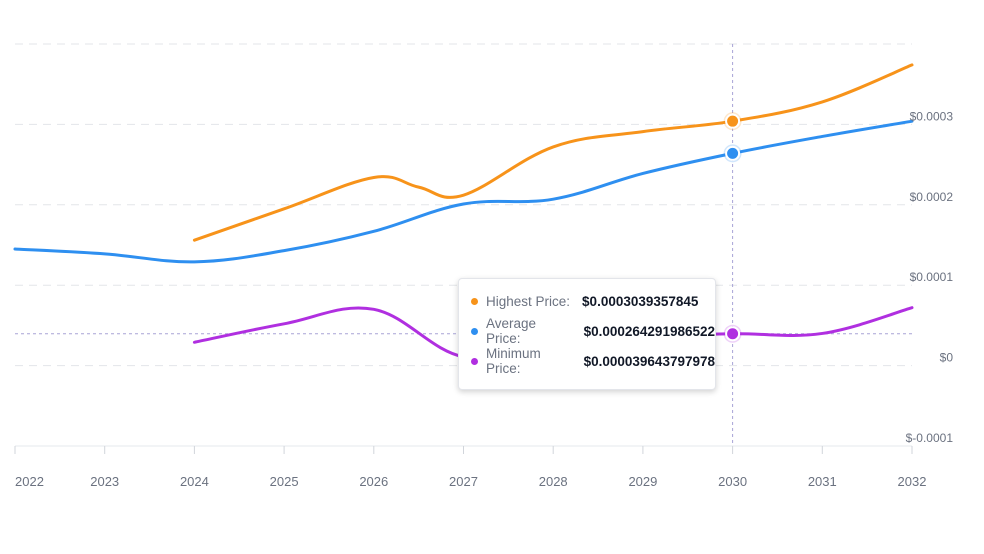 The image size is (984, 554). Describe the element at coordinates (732, 227) in the screenshot. I see `hover-markers` at that location.